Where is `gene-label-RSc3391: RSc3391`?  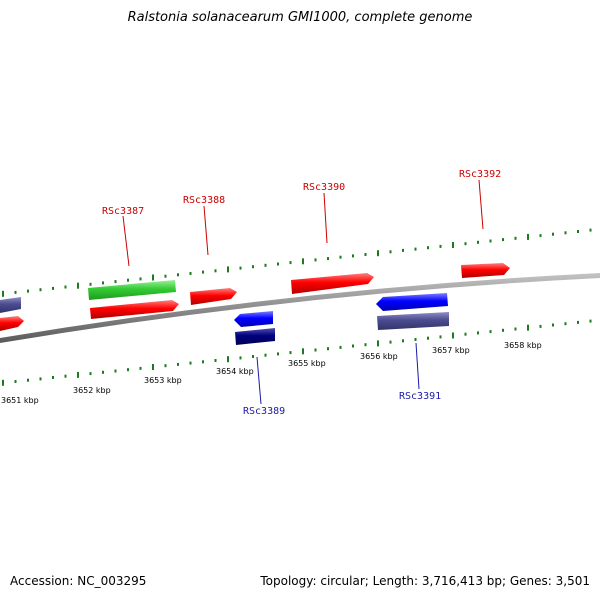
gene-label-RSc3391: RSc3391 is located at coordinates (420, 396).